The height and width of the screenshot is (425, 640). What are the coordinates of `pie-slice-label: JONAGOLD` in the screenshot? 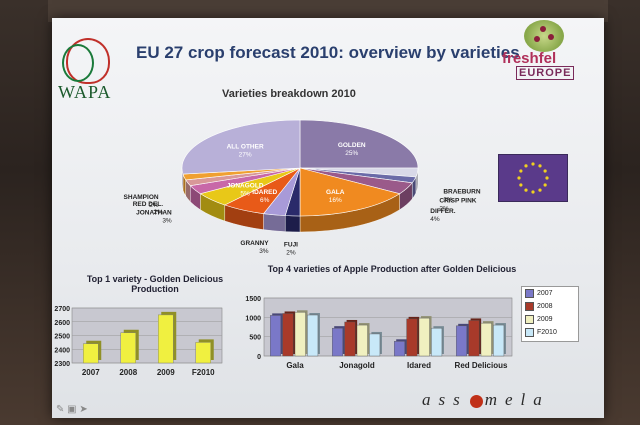 It's located at (245, 186).